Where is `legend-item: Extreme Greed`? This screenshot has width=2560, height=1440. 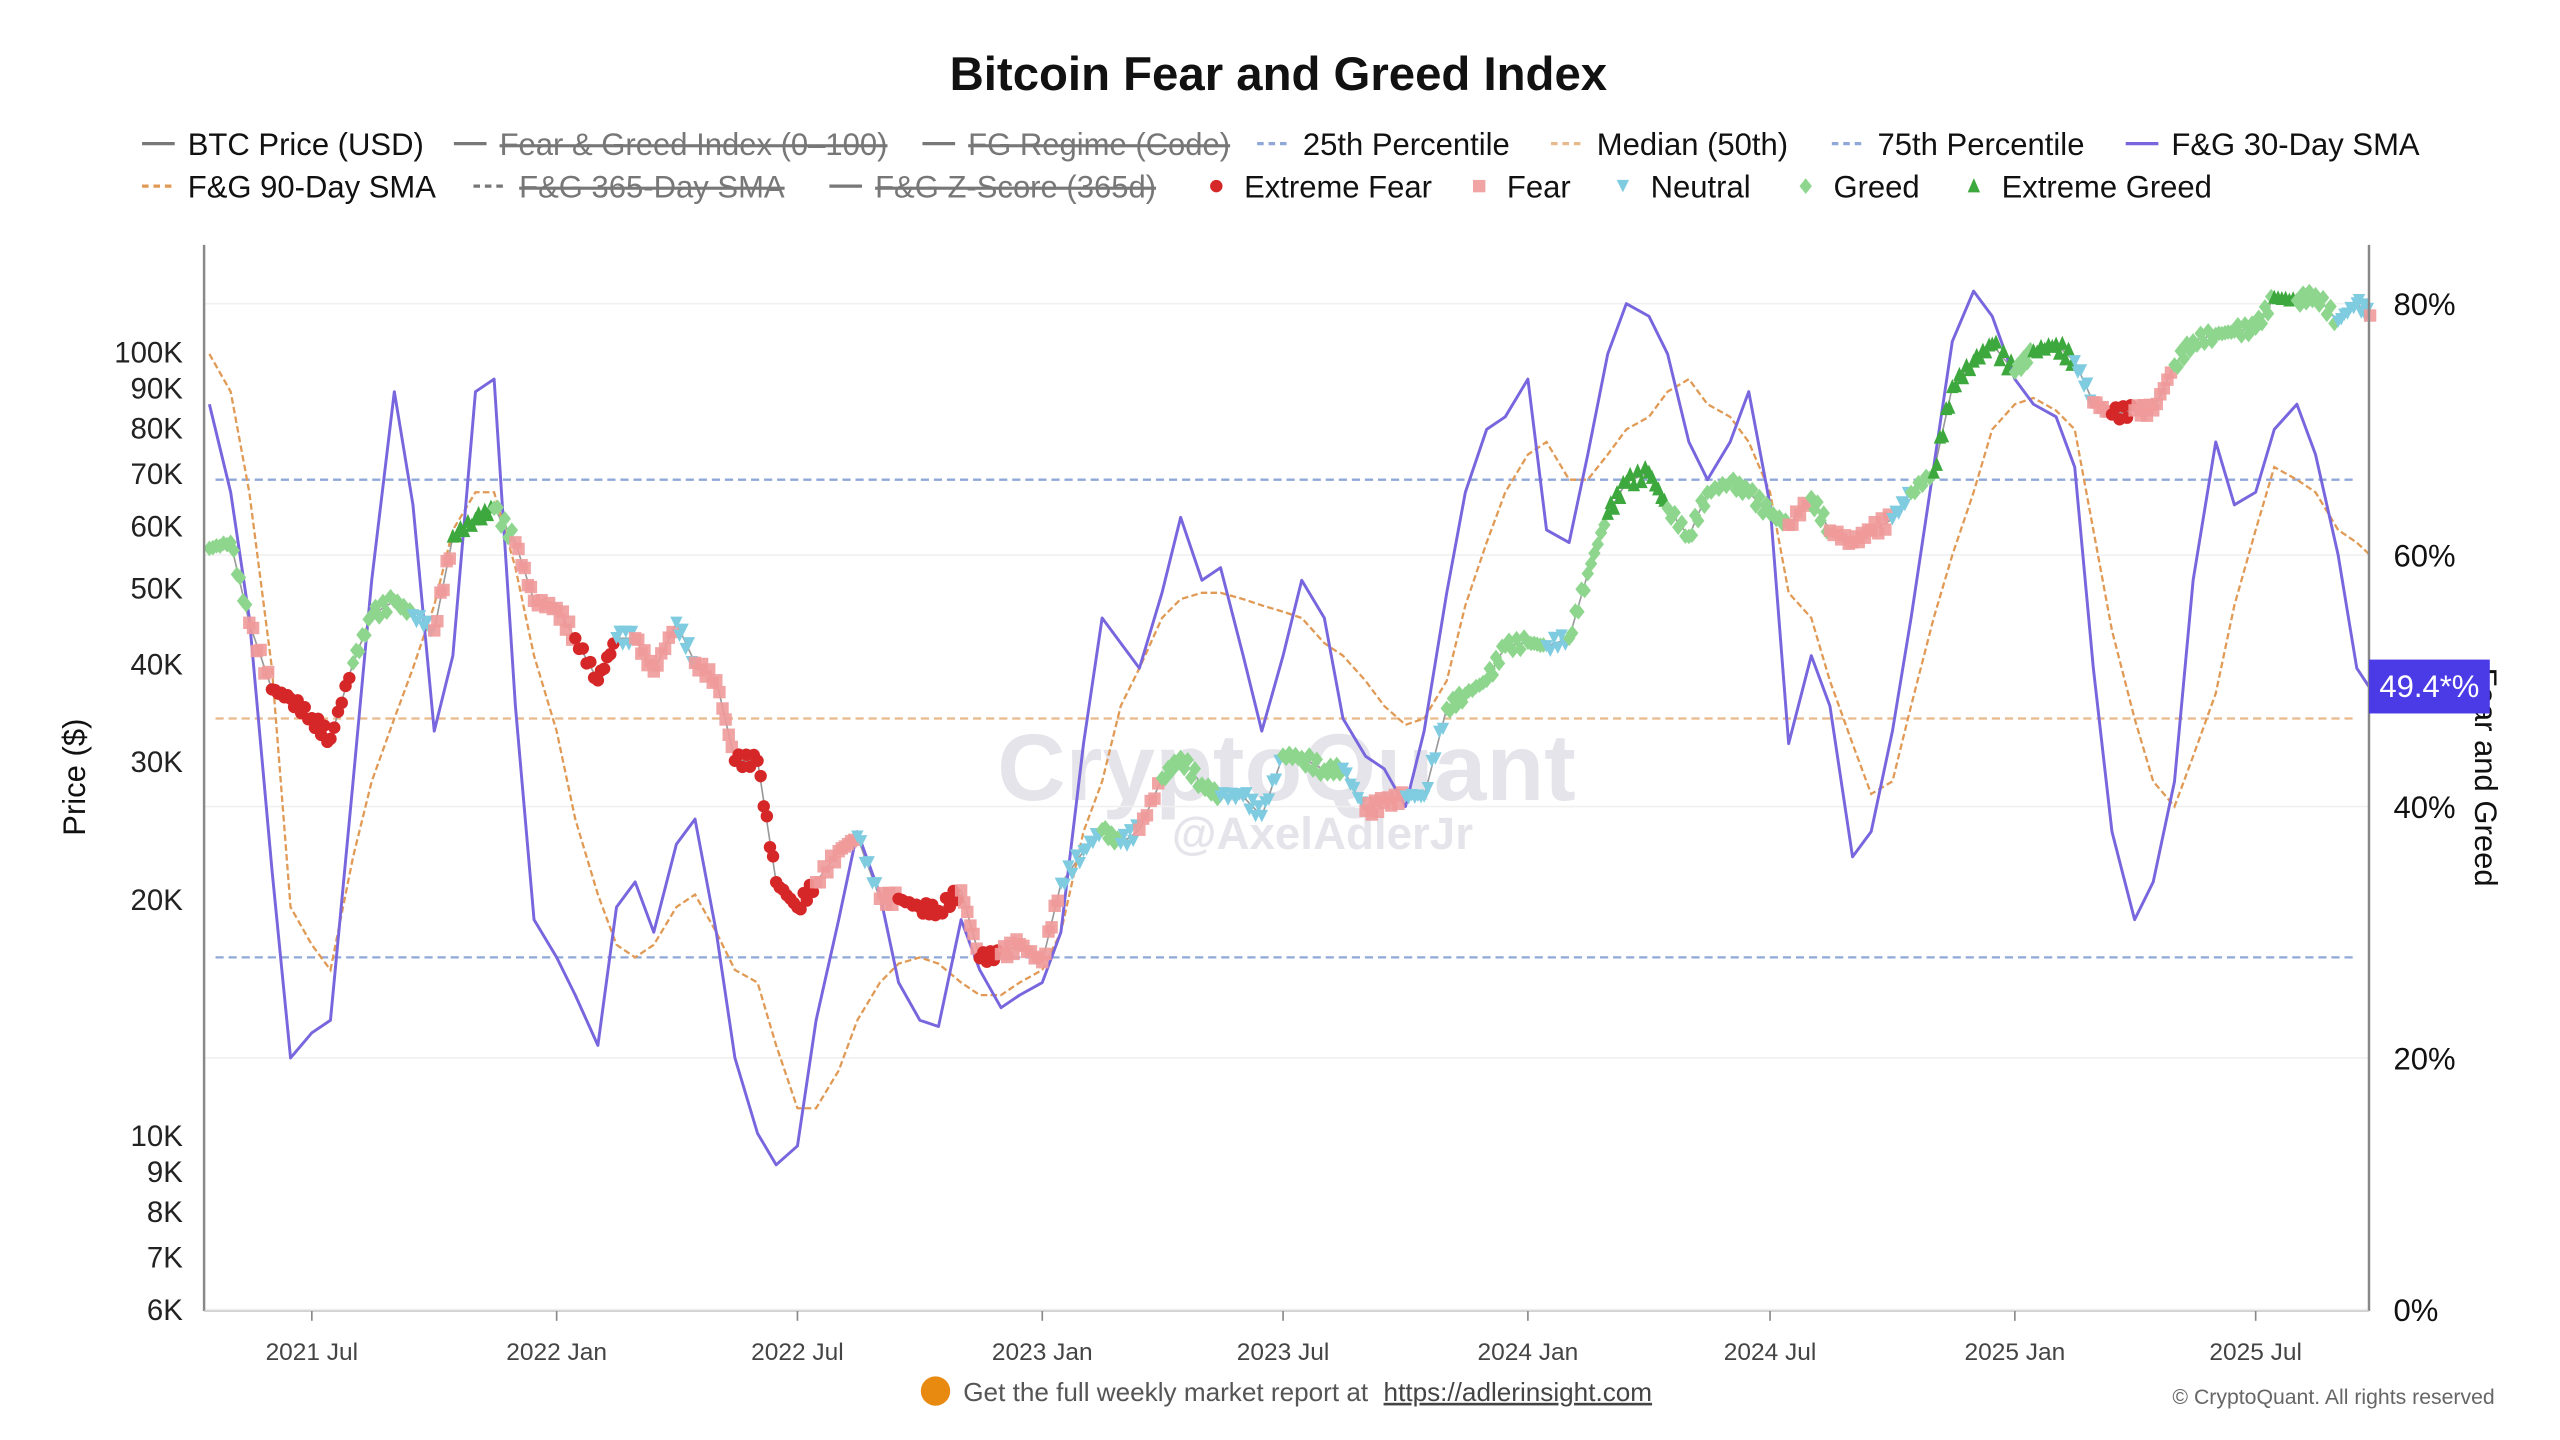
legend-item: Extreme Greed is located at coordinates (2089, 187).